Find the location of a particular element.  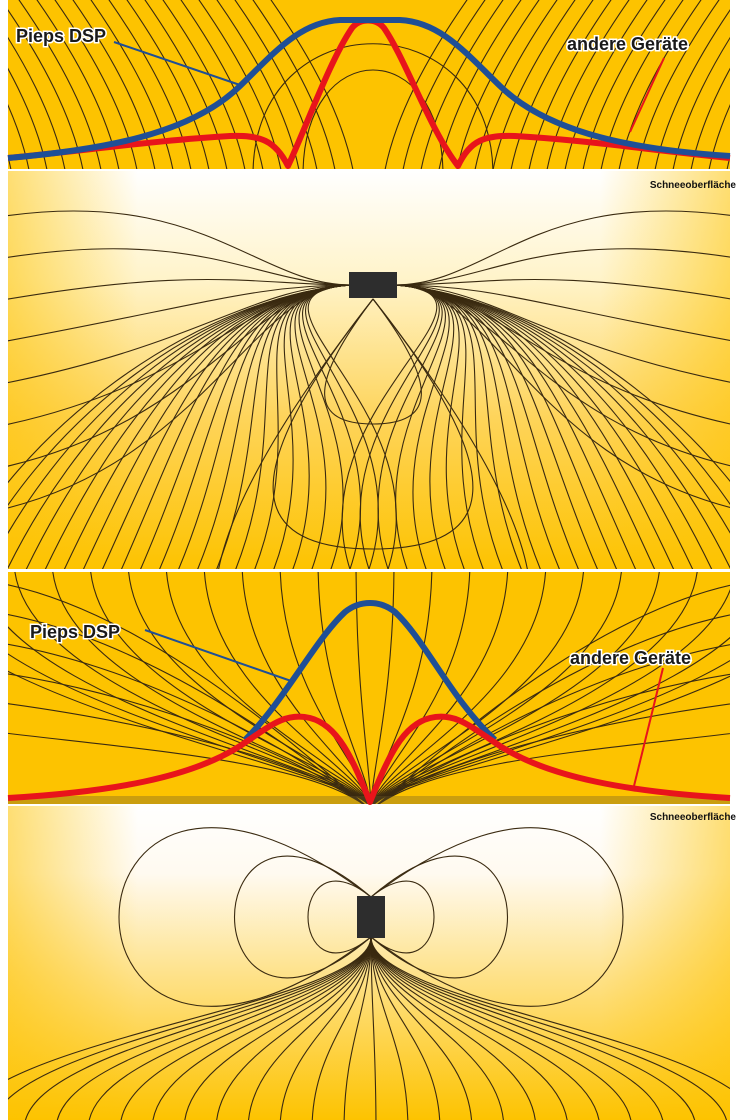

pieps-dsp-label: Pieps DSP is located at coordinates (75, 632).